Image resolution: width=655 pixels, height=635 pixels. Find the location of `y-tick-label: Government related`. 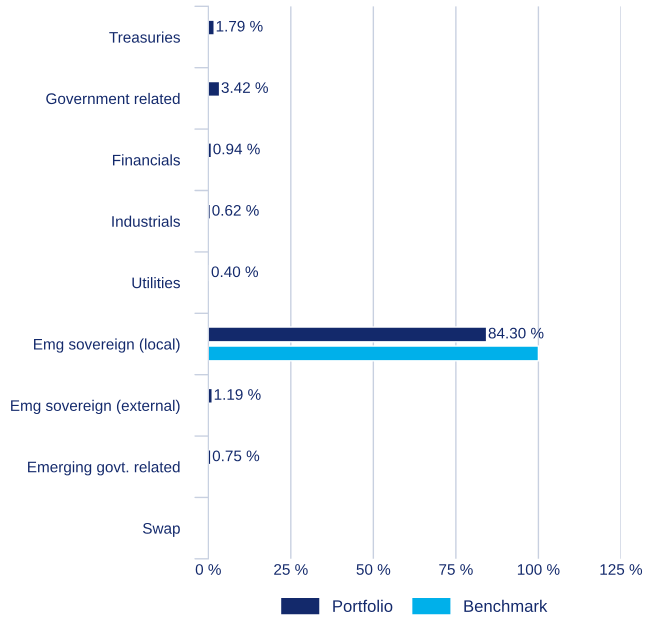

y-tick-label: Government related is located at coordinates (113, 98).